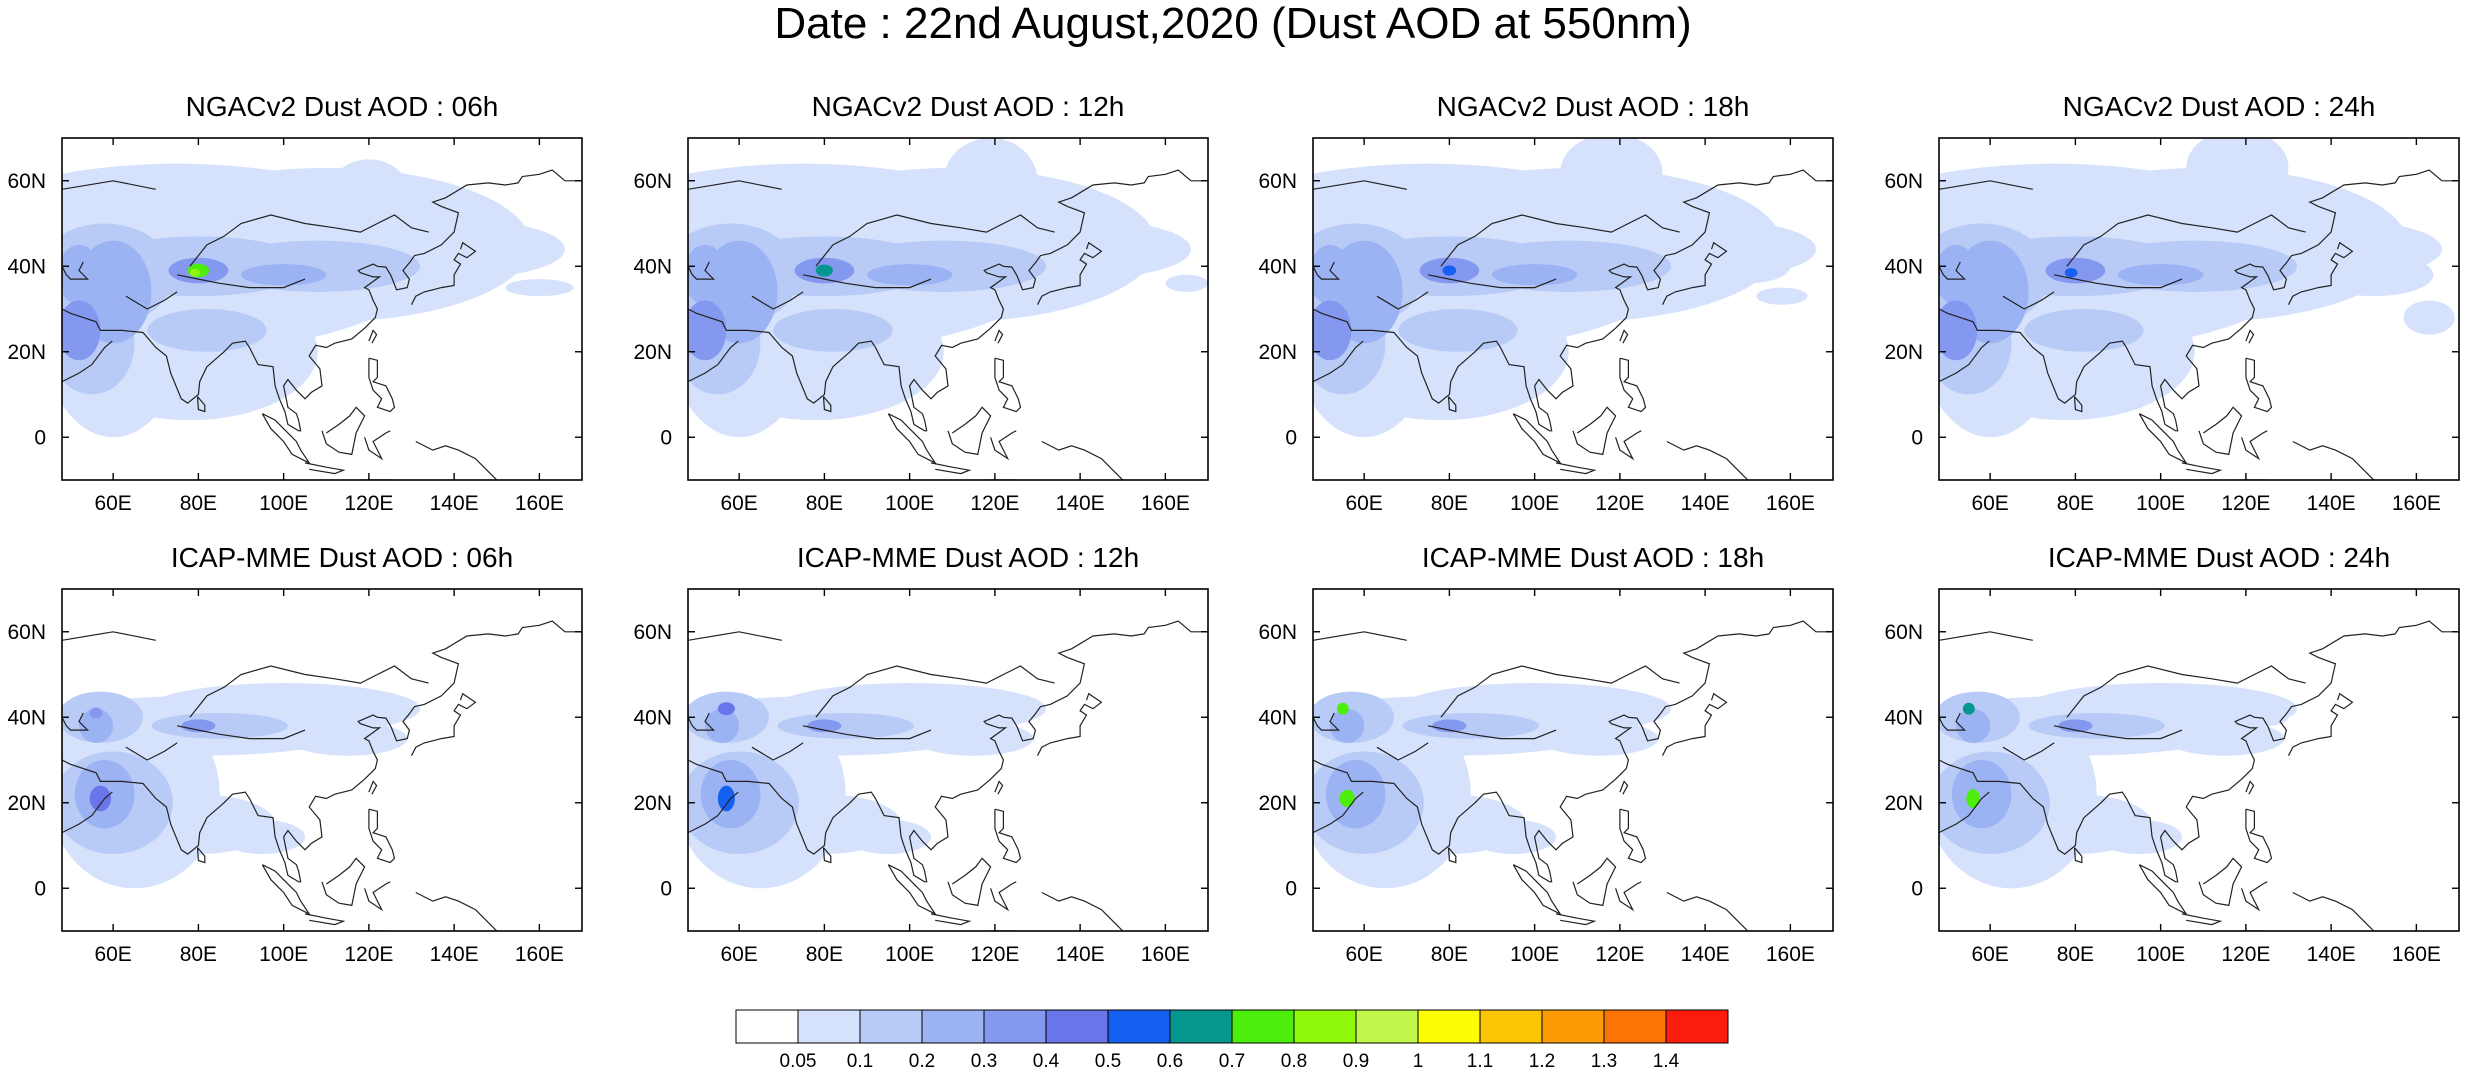 The image size is (2466, 1075). I want to click on x-tick-label: 160E, so click(1165, 503).